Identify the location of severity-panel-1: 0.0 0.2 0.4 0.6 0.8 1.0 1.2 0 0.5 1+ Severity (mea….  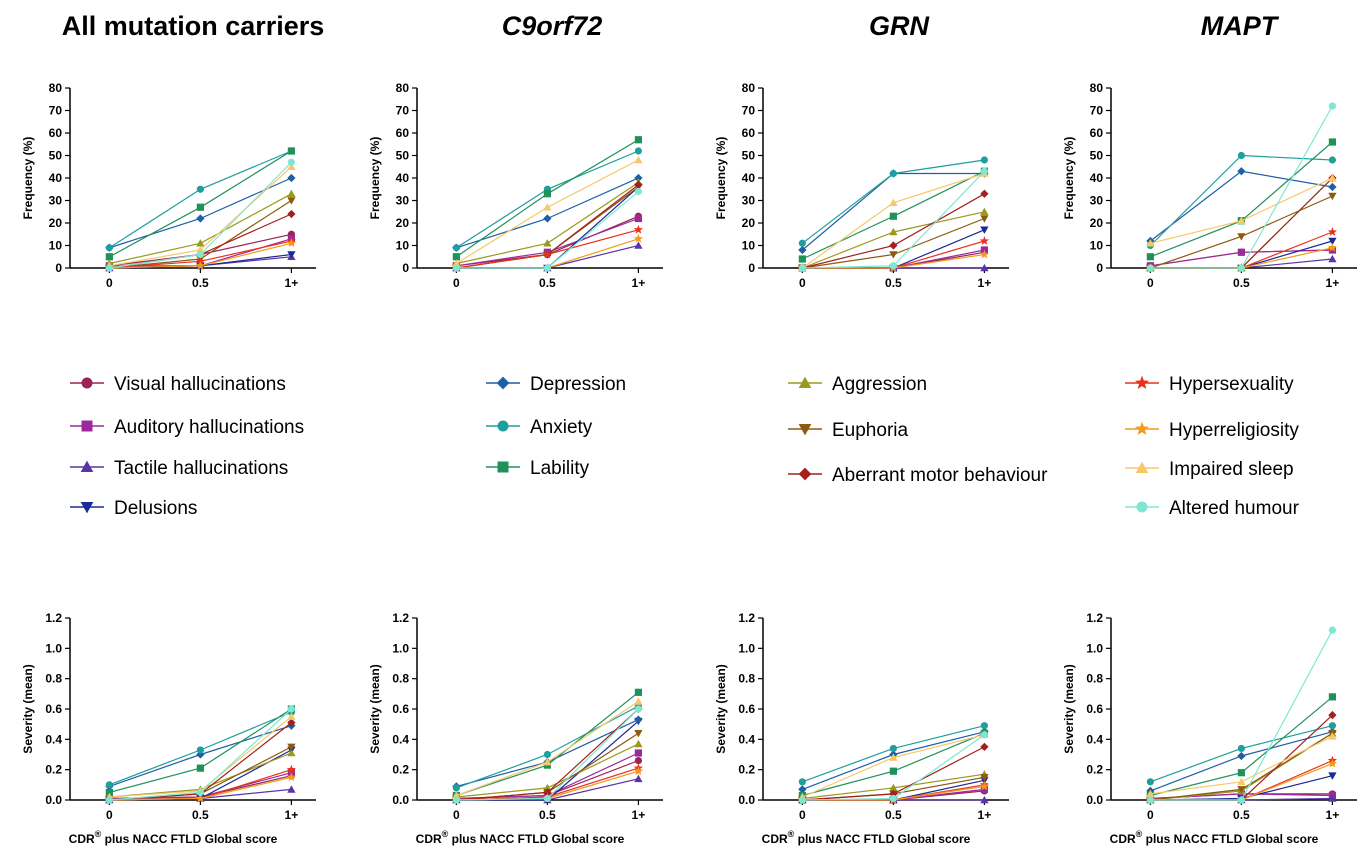
(515, 728).